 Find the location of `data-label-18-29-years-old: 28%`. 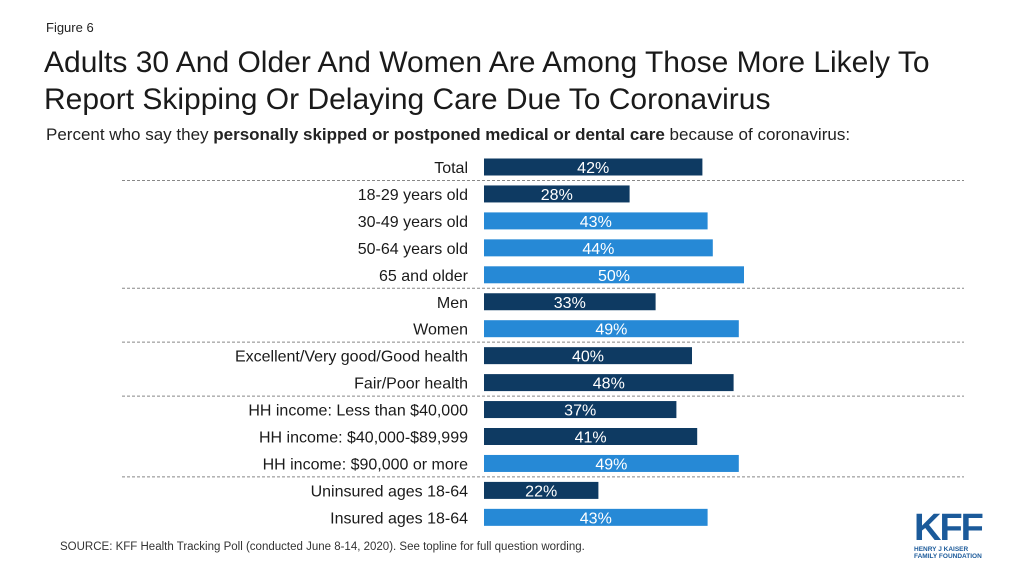

data-label-18-29-years-old: 28% is located at coordinates (557, 195).